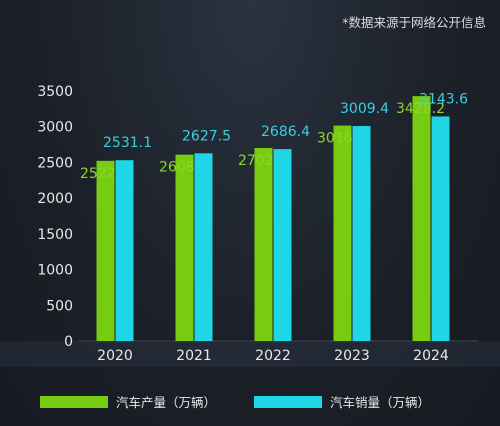 This screenshot has height=426, width=500. What do you see at coordinates (74, 401) in the screenshot?
I see `legend-swatch-production` at bounding box center [74, 401].